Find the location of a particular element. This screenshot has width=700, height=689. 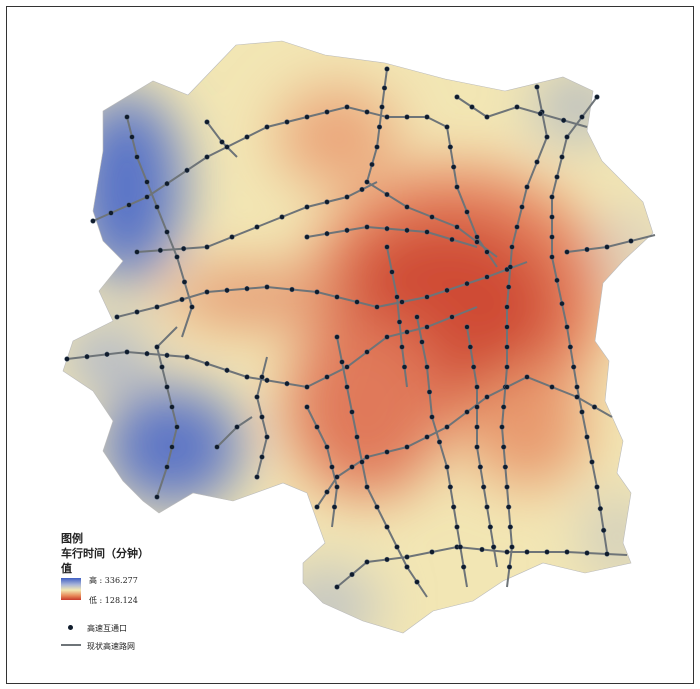

interchange-dot-icon is located at coordinates (70, 627).